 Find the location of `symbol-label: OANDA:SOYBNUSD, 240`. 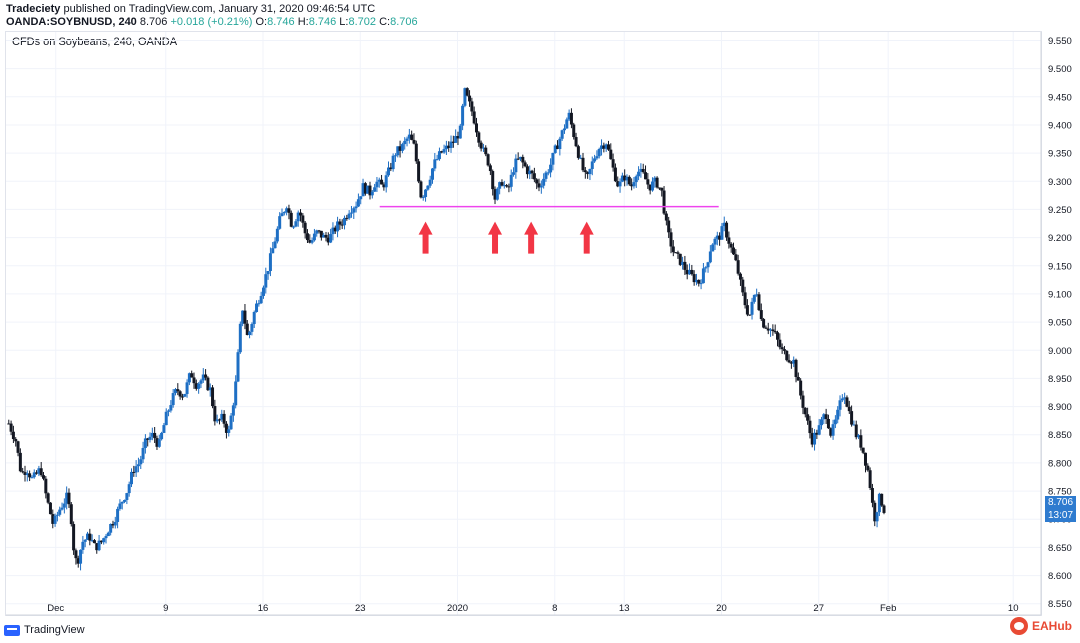

symbol-label: OANDA:SOYBNUSD, 240 is located at coordinates (71, 22).